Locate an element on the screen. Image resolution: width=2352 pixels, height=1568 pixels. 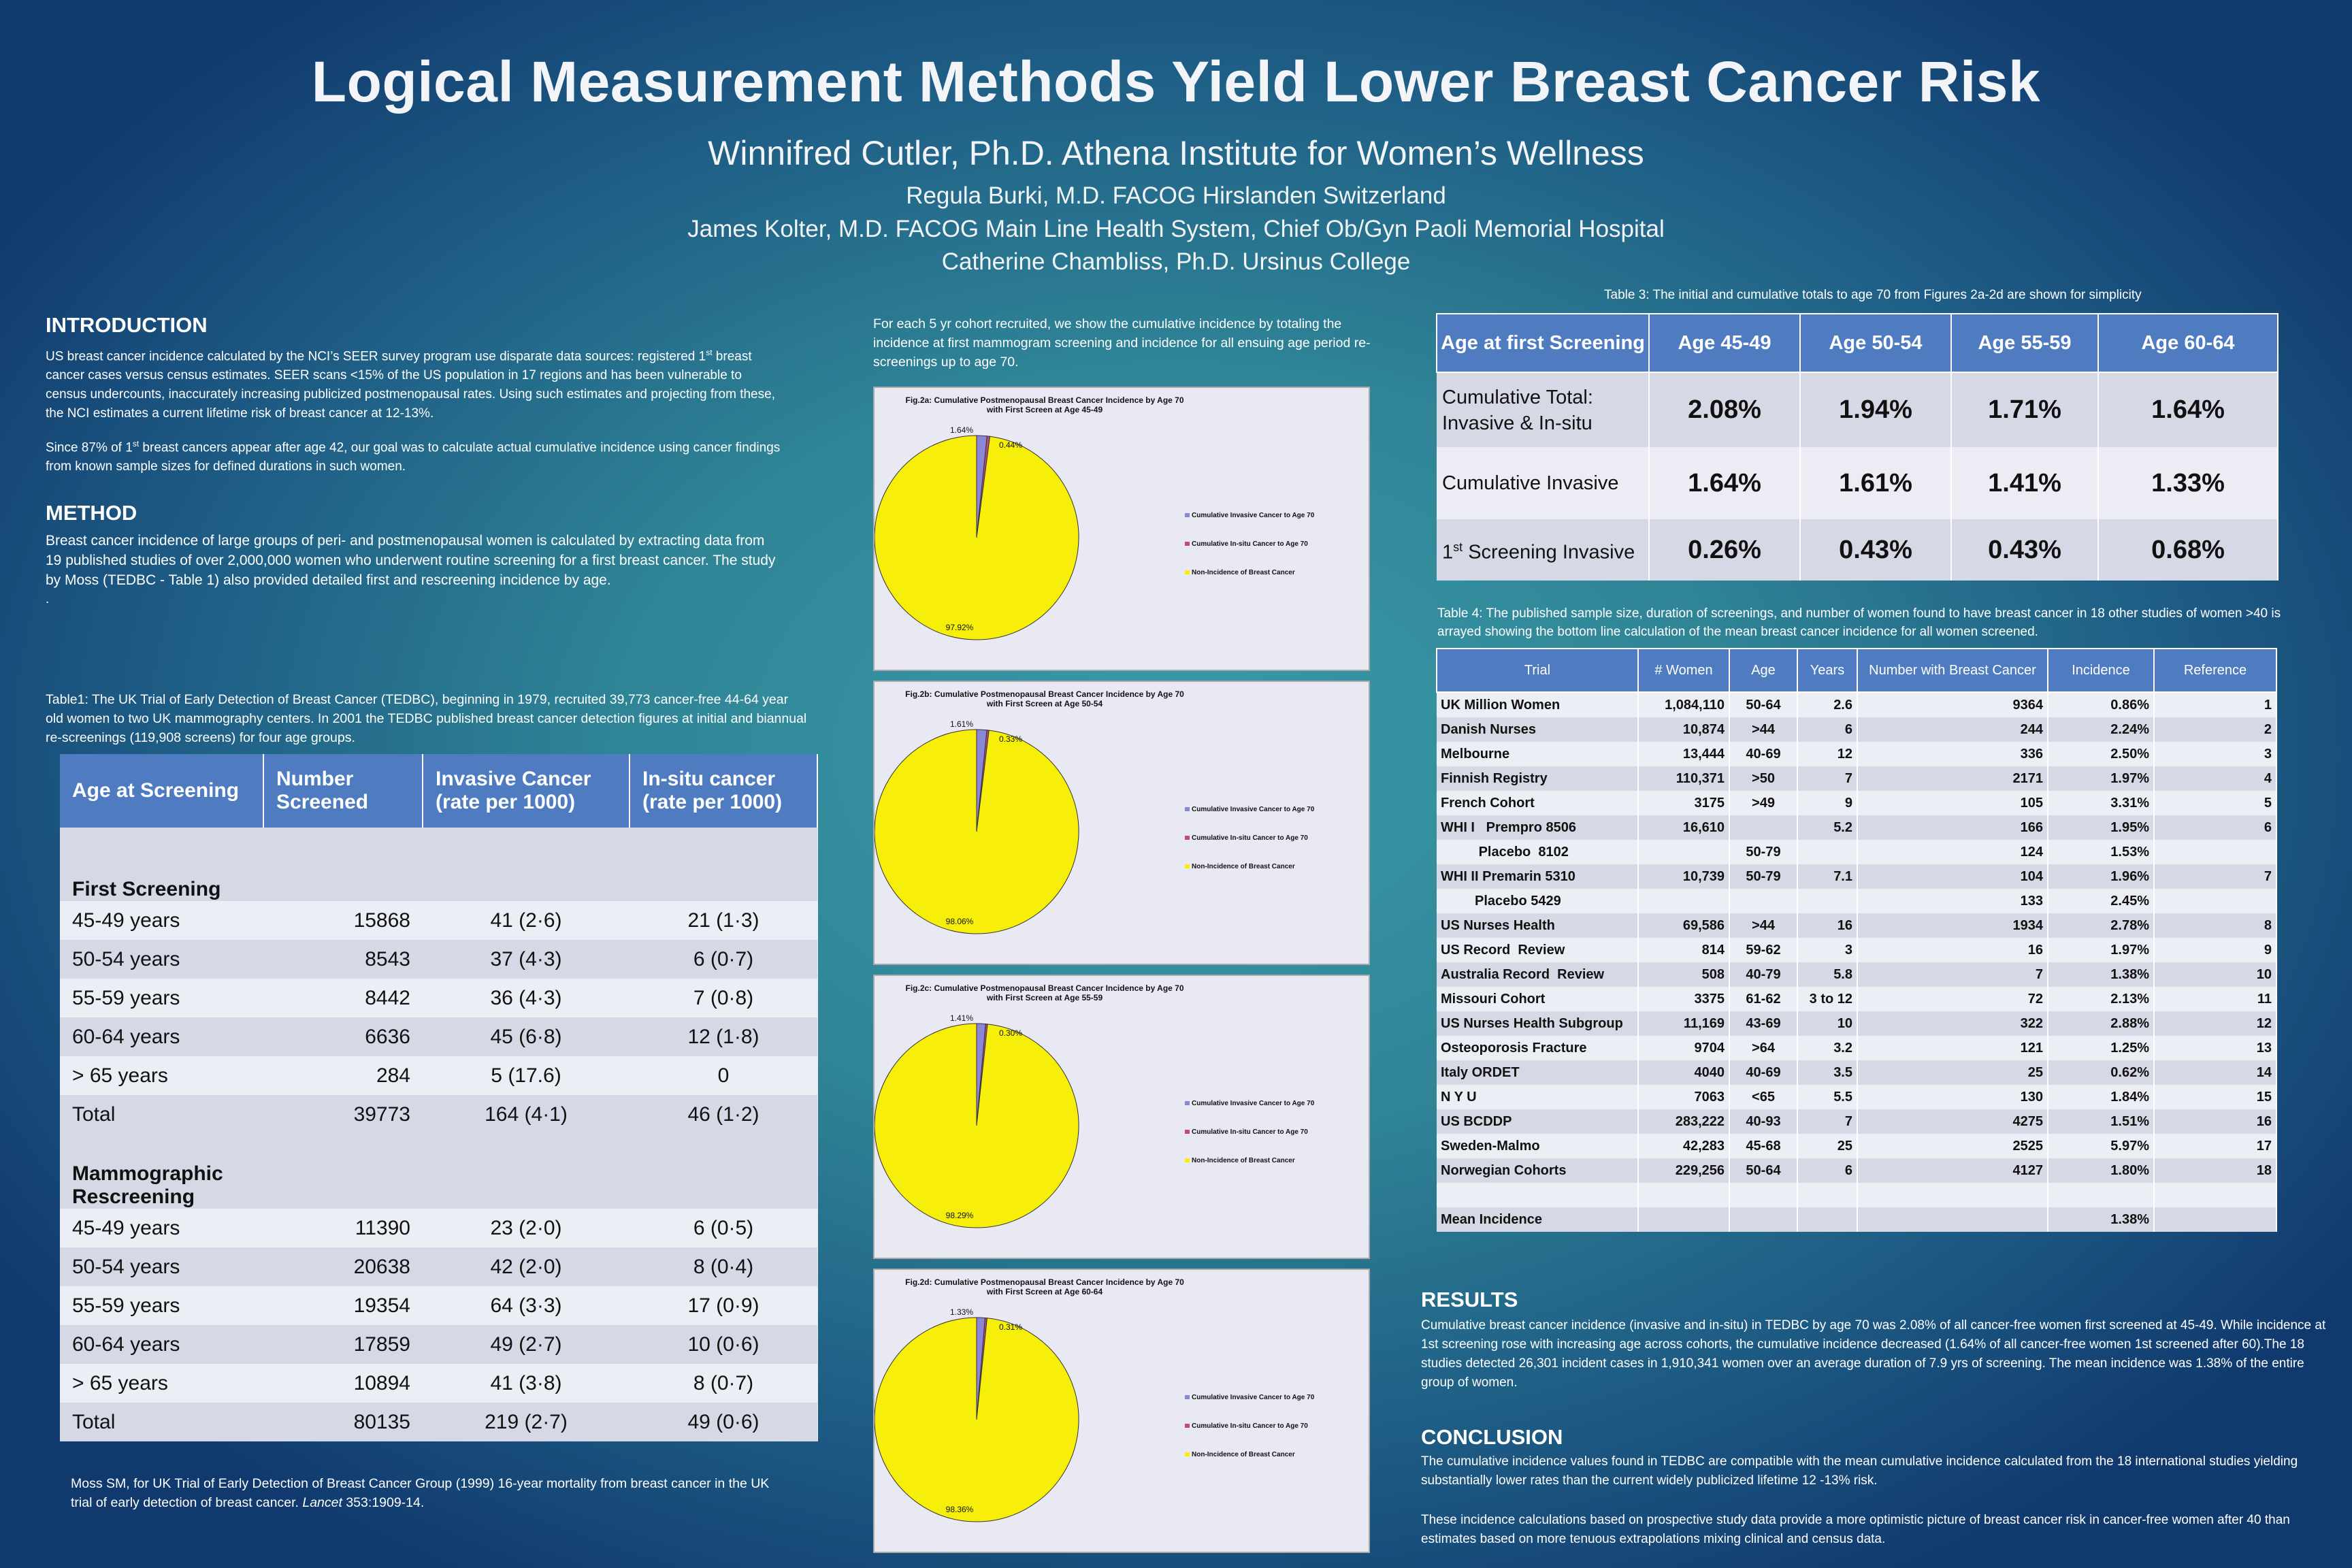
table-cell: 43-69 is located at coordinates (1764, 1023).